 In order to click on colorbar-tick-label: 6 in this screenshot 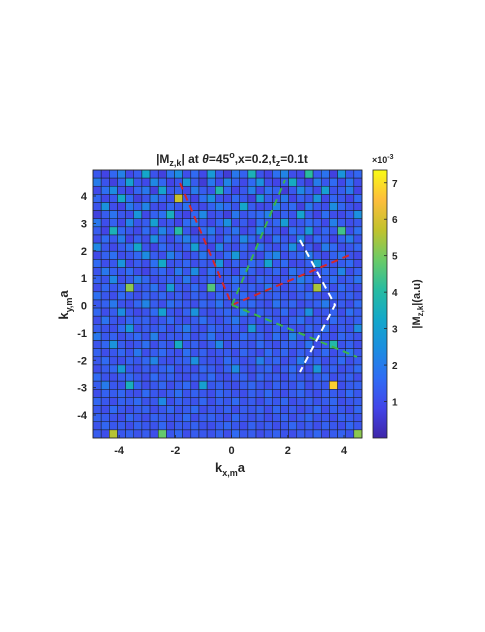, I will do `click(395, 220)`.